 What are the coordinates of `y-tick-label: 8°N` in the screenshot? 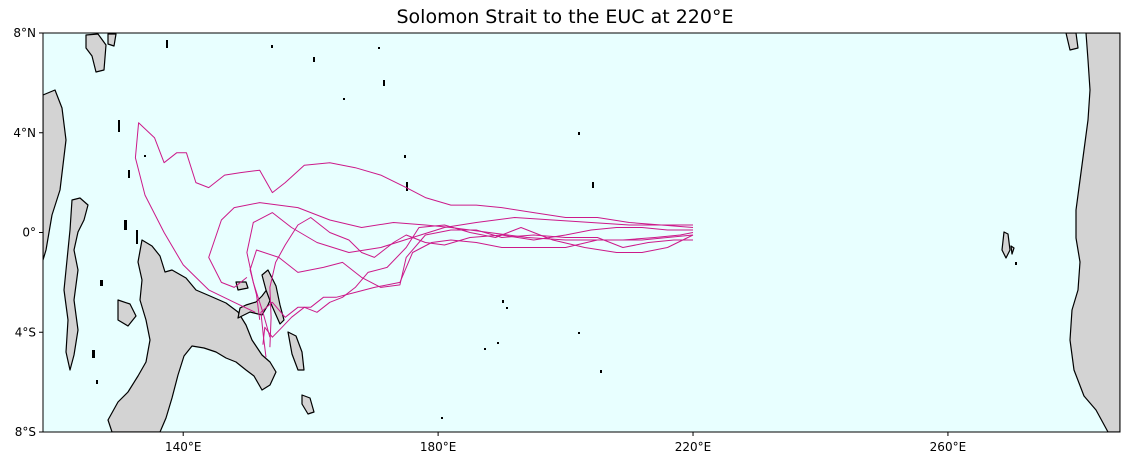 It's located at (24, 33).